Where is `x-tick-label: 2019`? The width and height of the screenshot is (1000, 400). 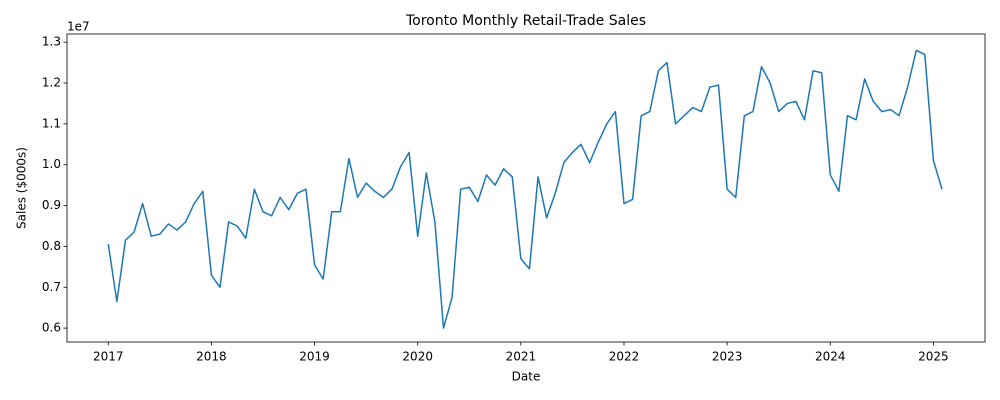
x-tick-label: 2019 is located at coordinates (314, 357).